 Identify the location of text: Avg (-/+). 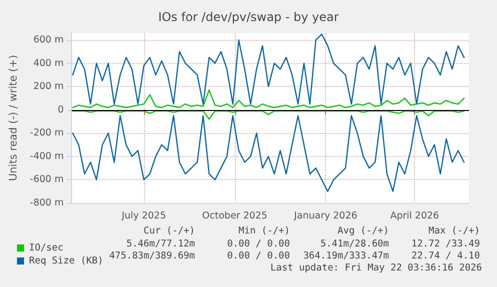
(364, 231).